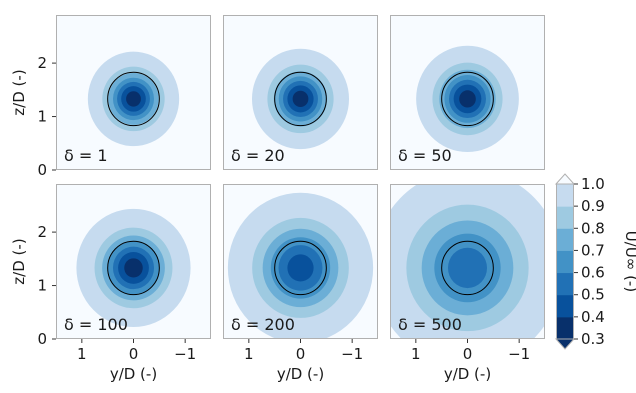 This screenshot has width=636, height=393. What do you see at coordinates (593, 228) in the screenshot?
I see `colorbar-tick-label: 0.8` at bounding box center [593, 228].